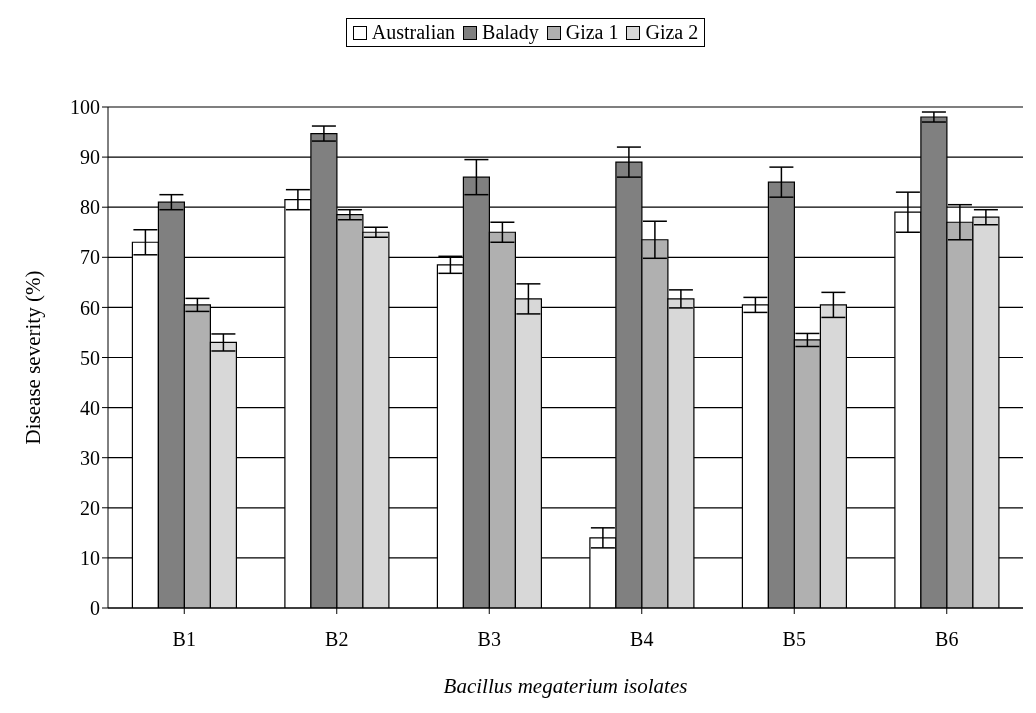 The image size is (1036, 713). Describe the element at coordinates (90, 307) in the screenshot. I see `y-tick-label: 60` at that location.